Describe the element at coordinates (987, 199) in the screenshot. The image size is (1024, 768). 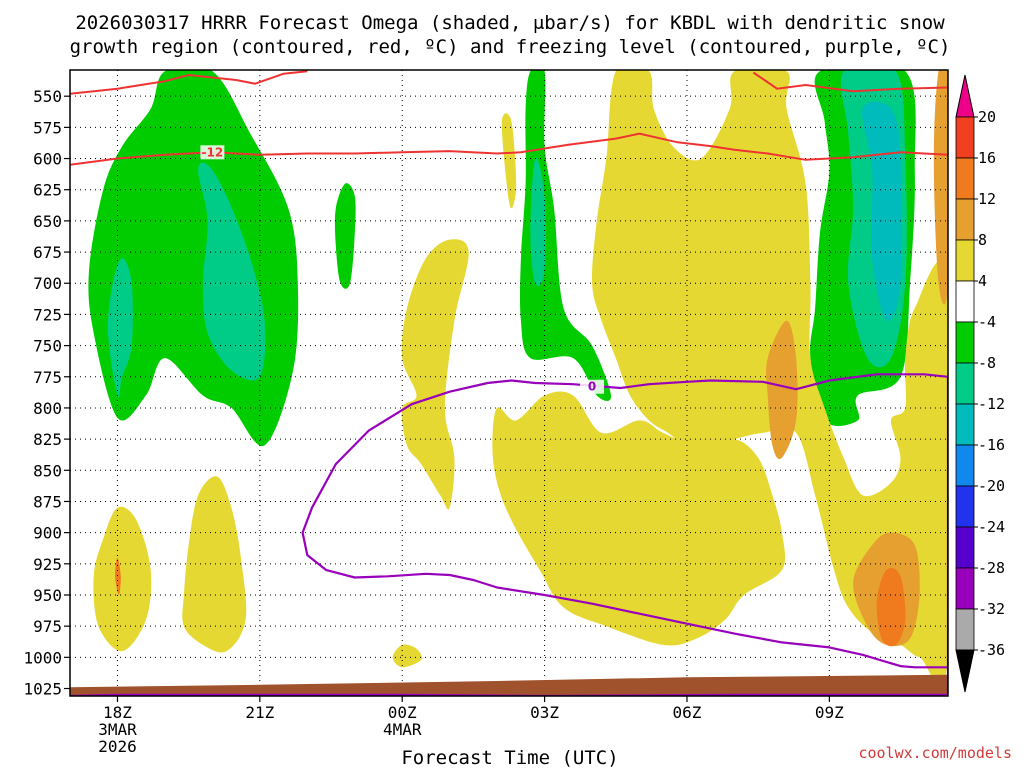
I see `colorbar-label: 12` at that location.